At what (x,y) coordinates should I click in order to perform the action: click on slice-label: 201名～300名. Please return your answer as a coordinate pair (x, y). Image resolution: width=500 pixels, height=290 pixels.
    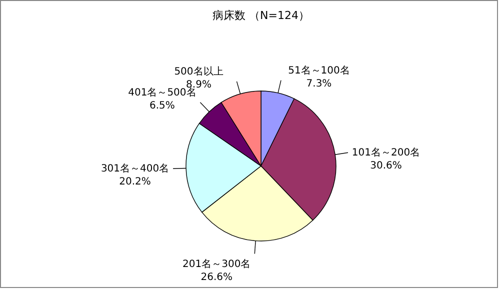
    Looking at the image, I should click on (216, 264).